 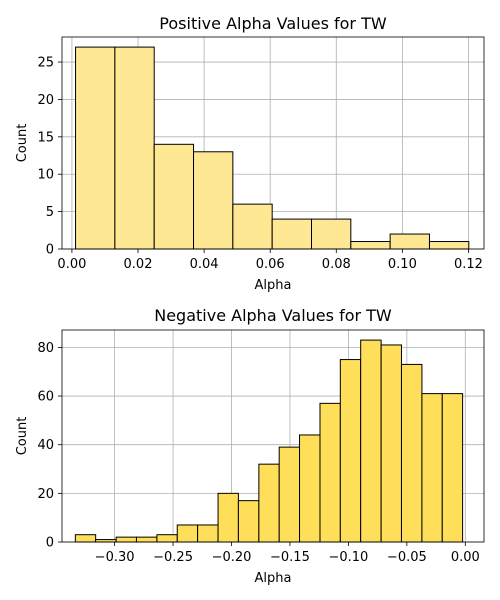 I want to click on y-tick-label: 60, so click(x=45, y=397).